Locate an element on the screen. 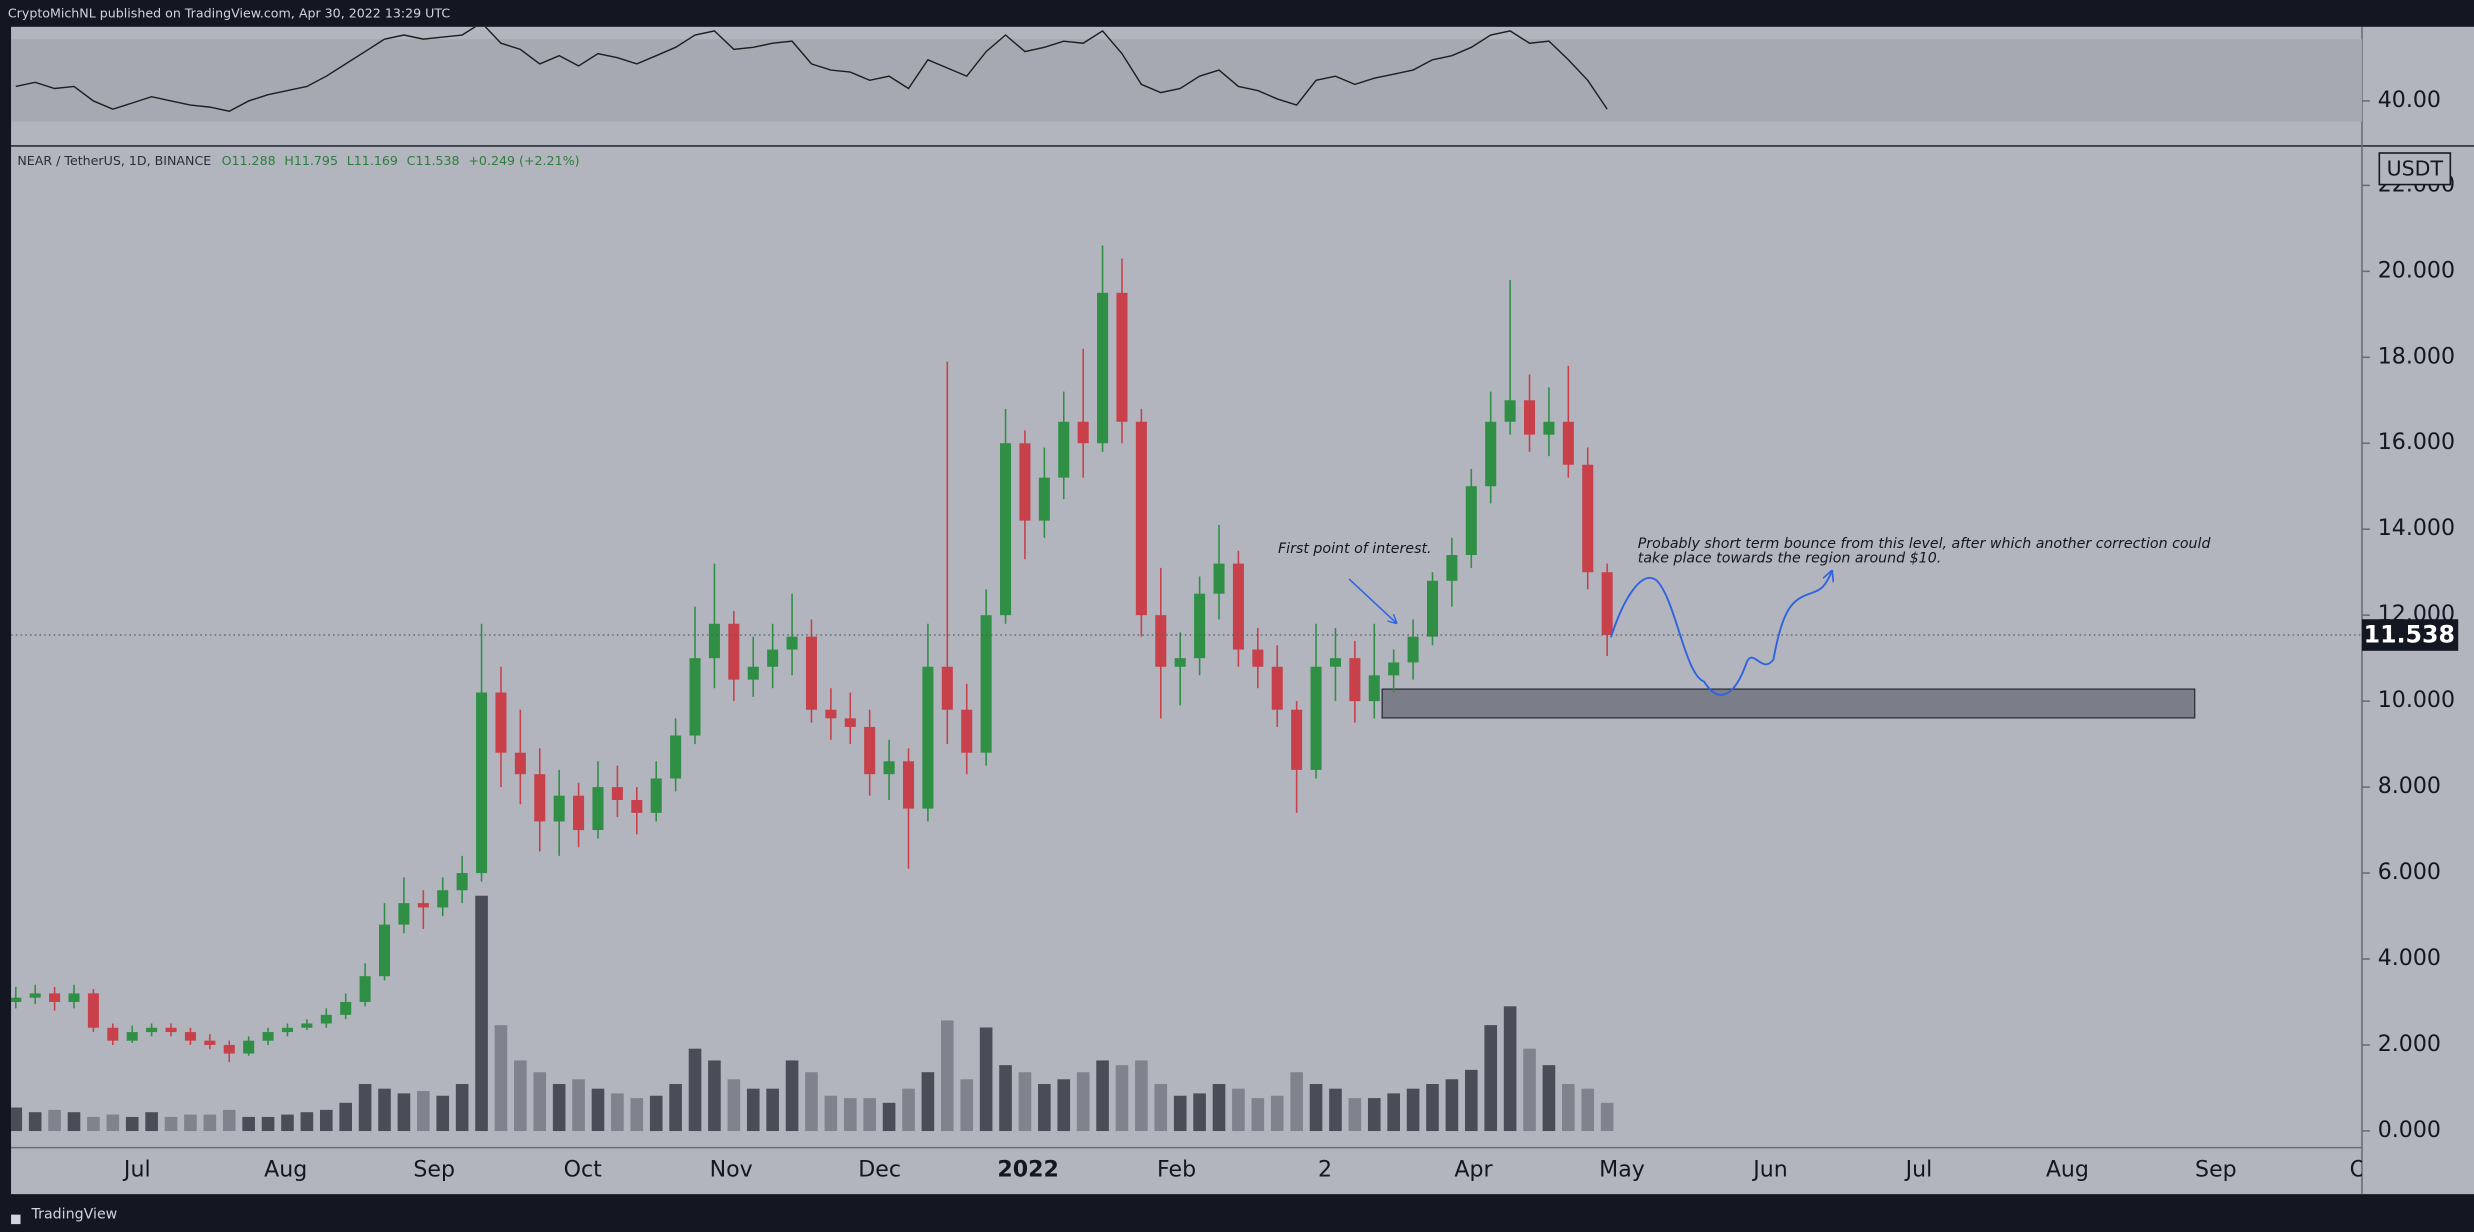 This screenshot has height=1232, width=2474. x-tick-label: 2022 is located at coordinates (1027, 1169).